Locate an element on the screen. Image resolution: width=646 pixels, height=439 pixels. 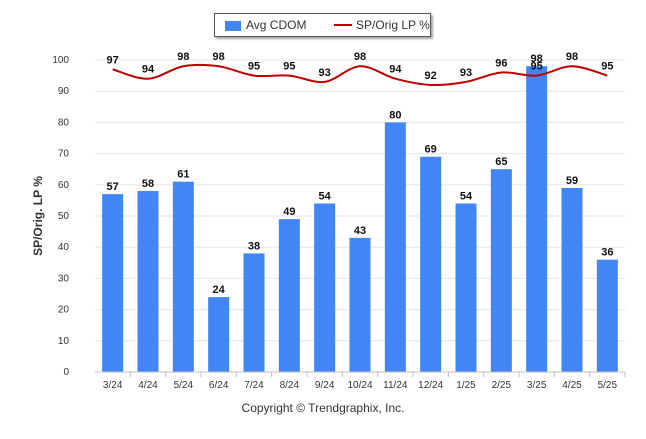
bar-value-label: 80 is located at coordinates (395, 115).